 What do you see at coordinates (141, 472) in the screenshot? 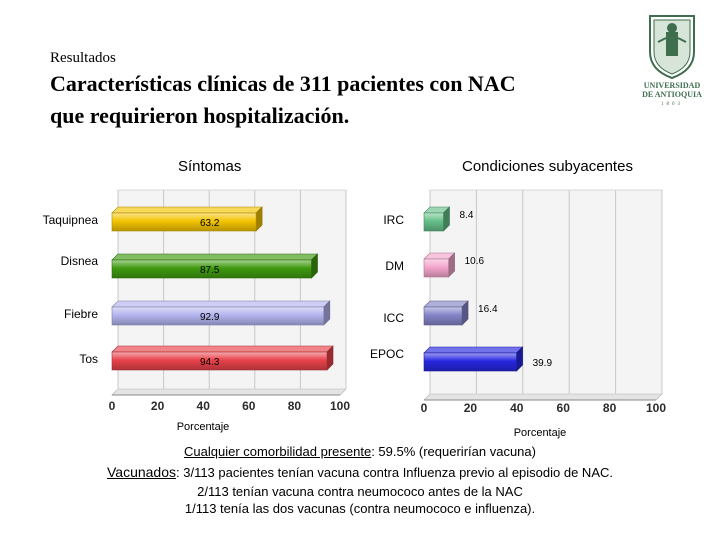
I see `vaccinated-label: Vacunados` at bounding box center [141, 472].